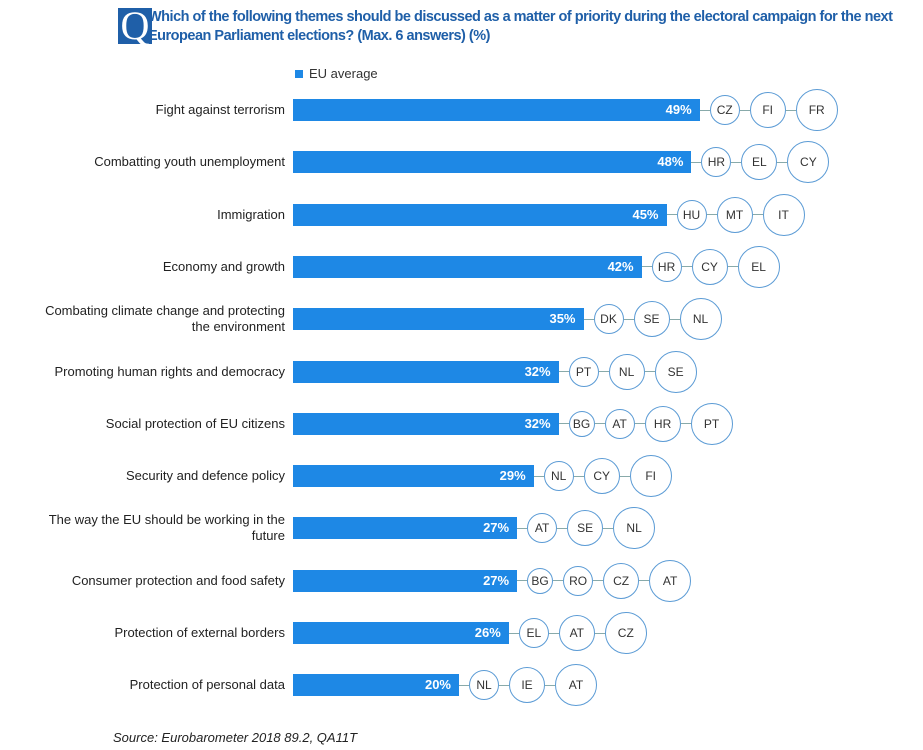 The image size is (923, 750). I want to click on bar: 35%, so click(438, 319).